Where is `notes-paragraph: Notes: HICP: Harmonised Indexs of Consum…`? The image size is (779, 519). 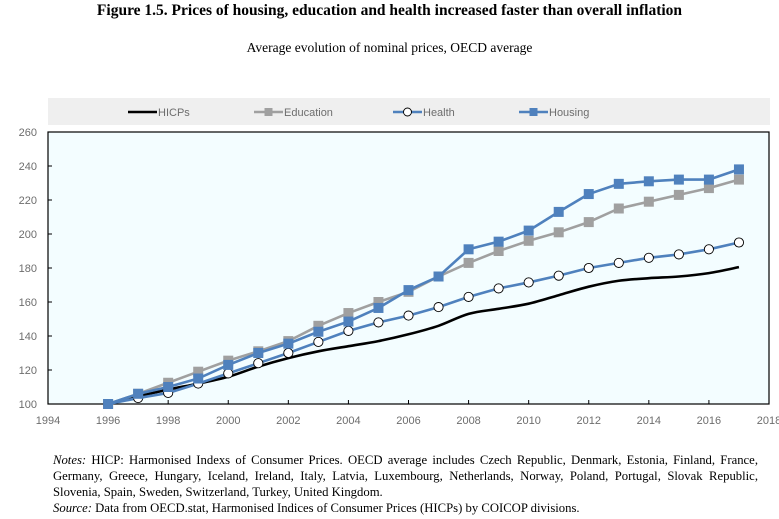 notes-paragraph: Notes: HICP: Harmonised Indexs of Consum… is located at coordinates (405, 476).